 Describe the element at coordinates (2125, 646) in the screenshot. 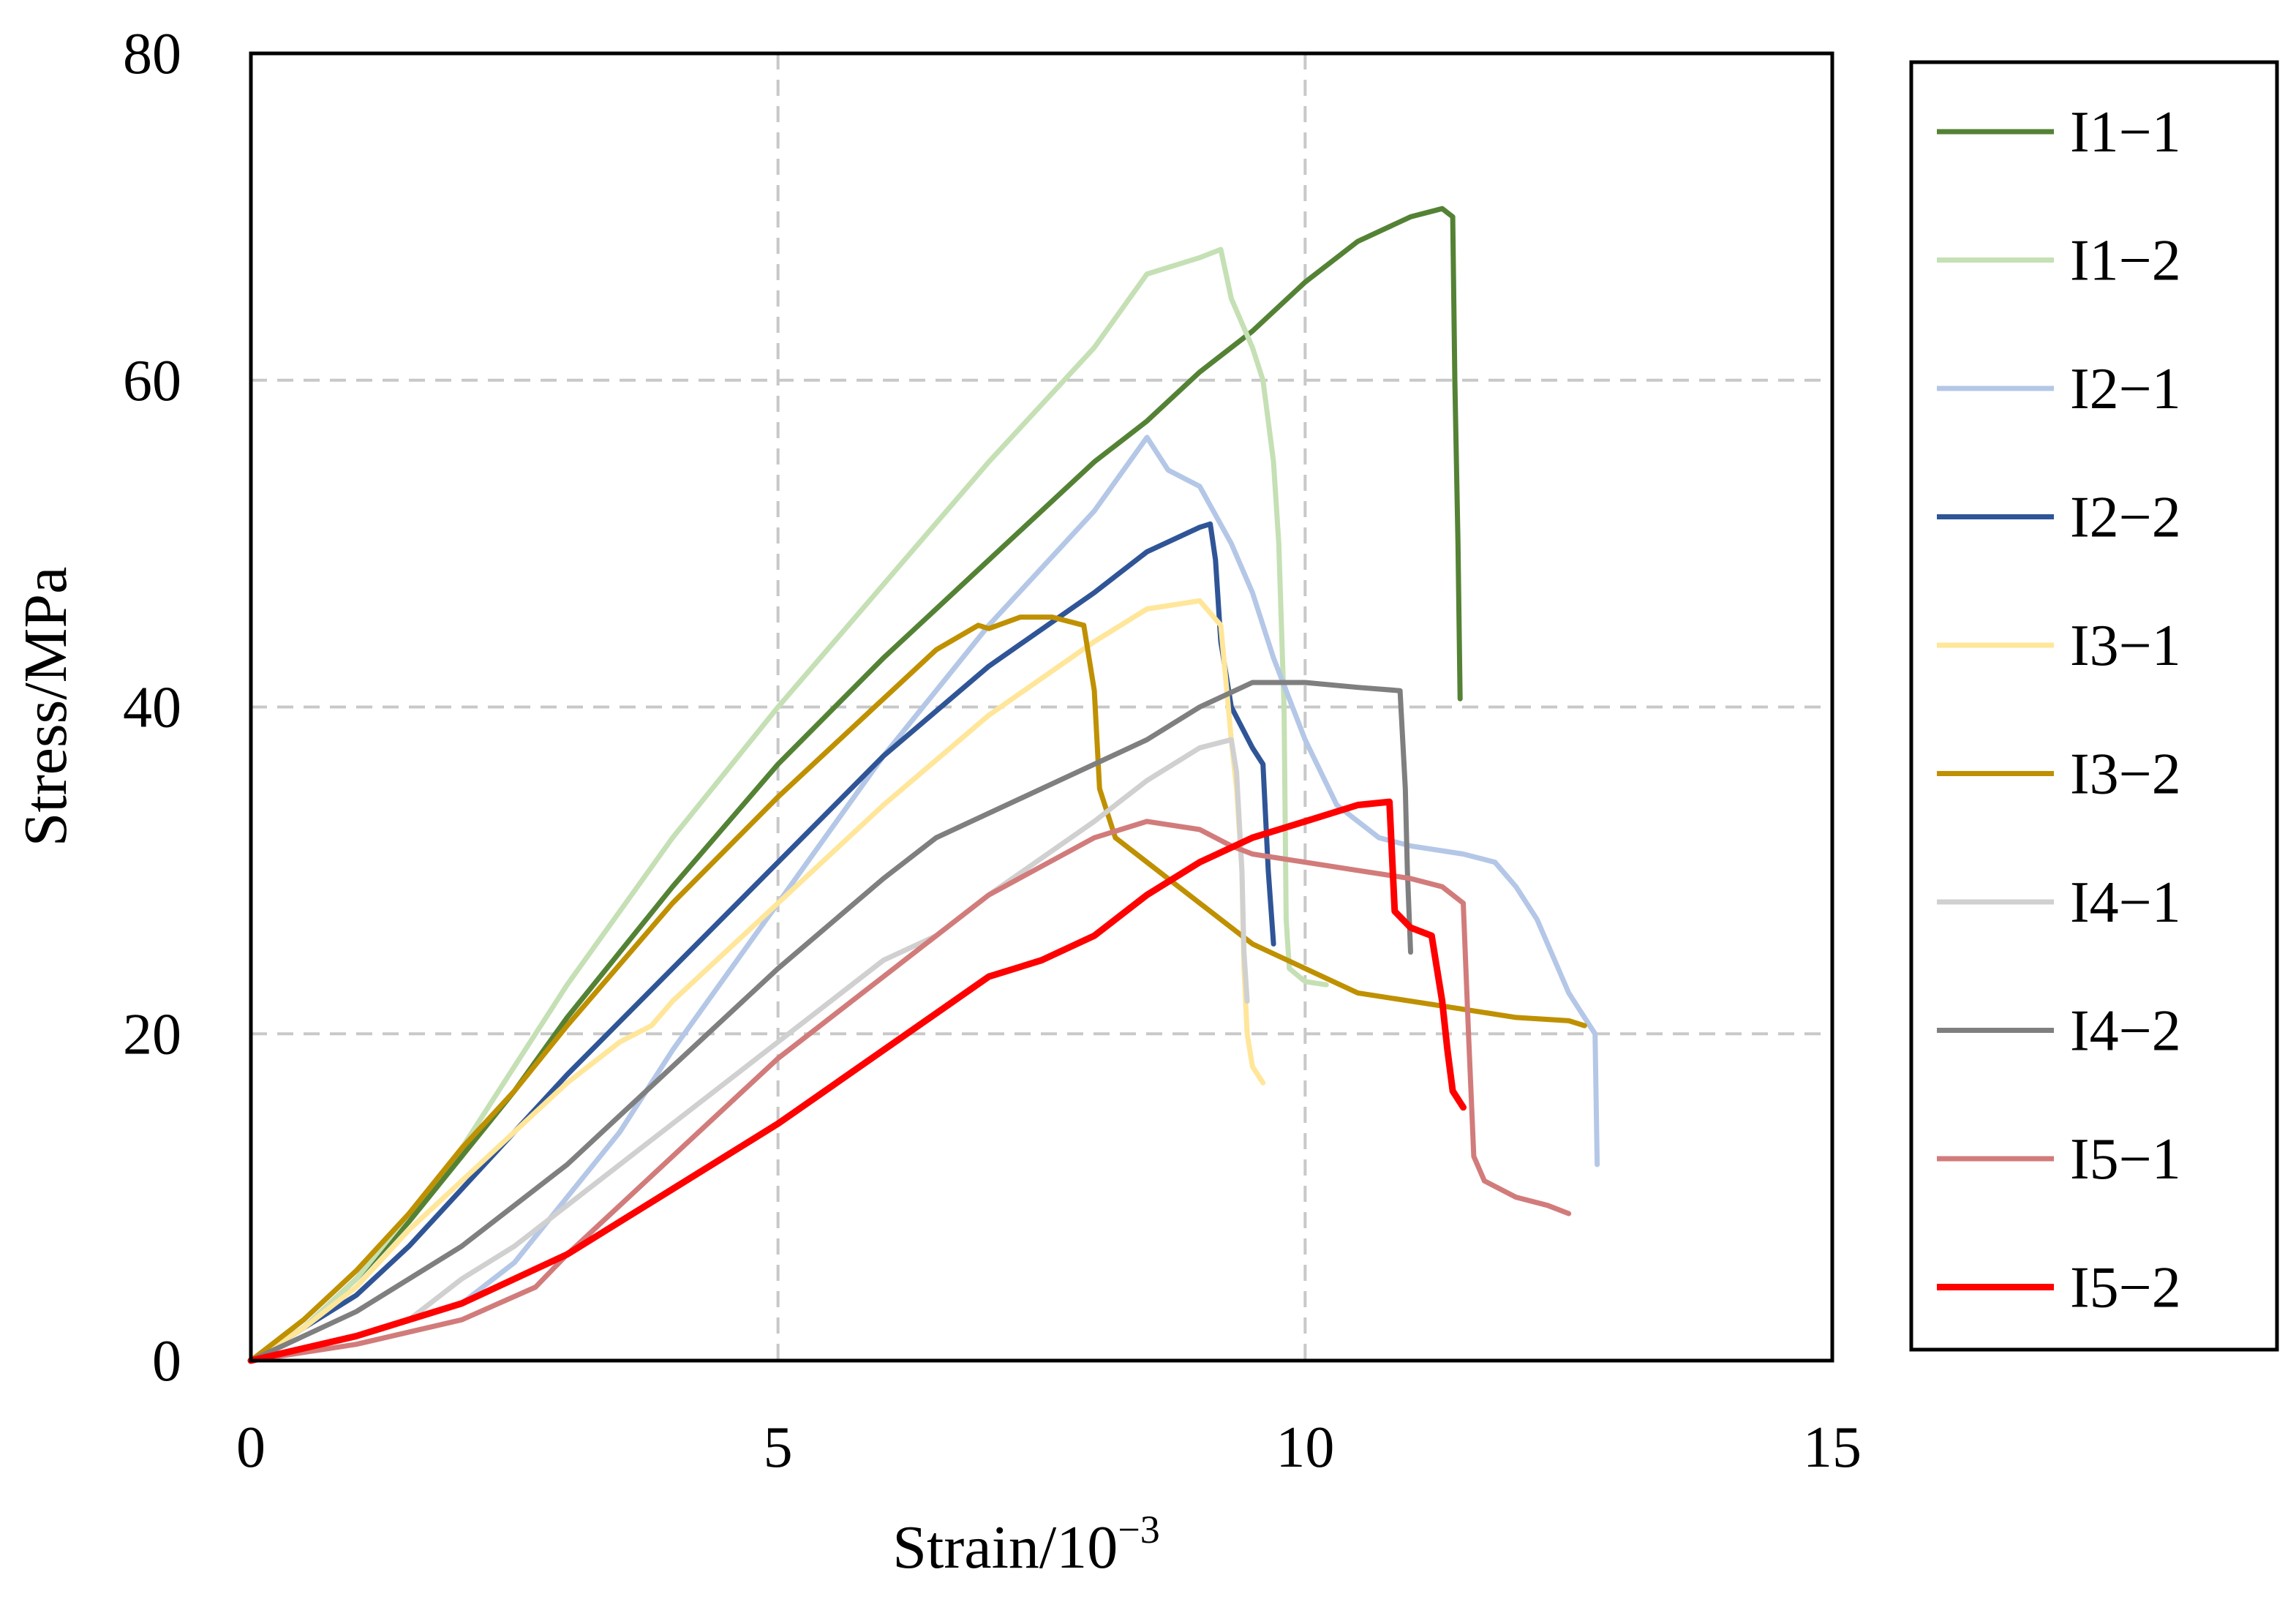

I see `legend-label-i3-1: I3−1` at that location.